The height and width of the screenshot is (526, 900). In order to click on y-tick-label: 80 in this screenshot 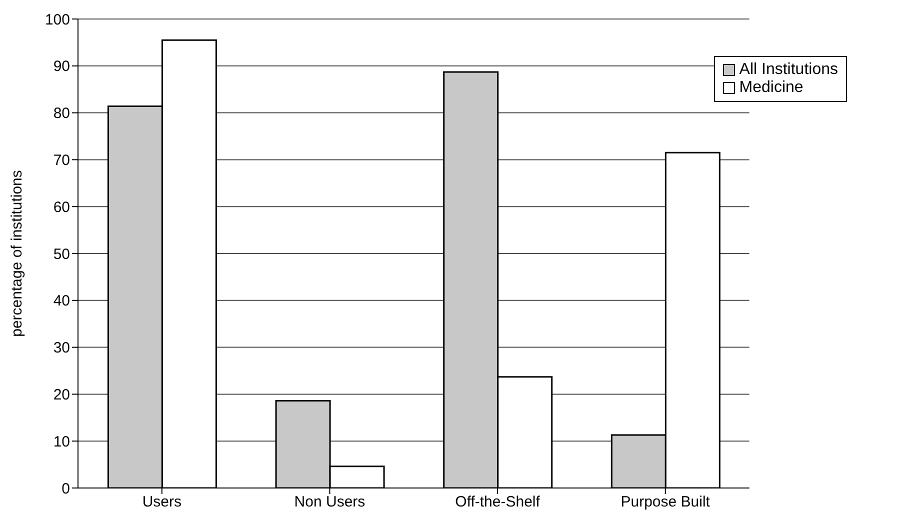, I will do `click(61, 113)`.